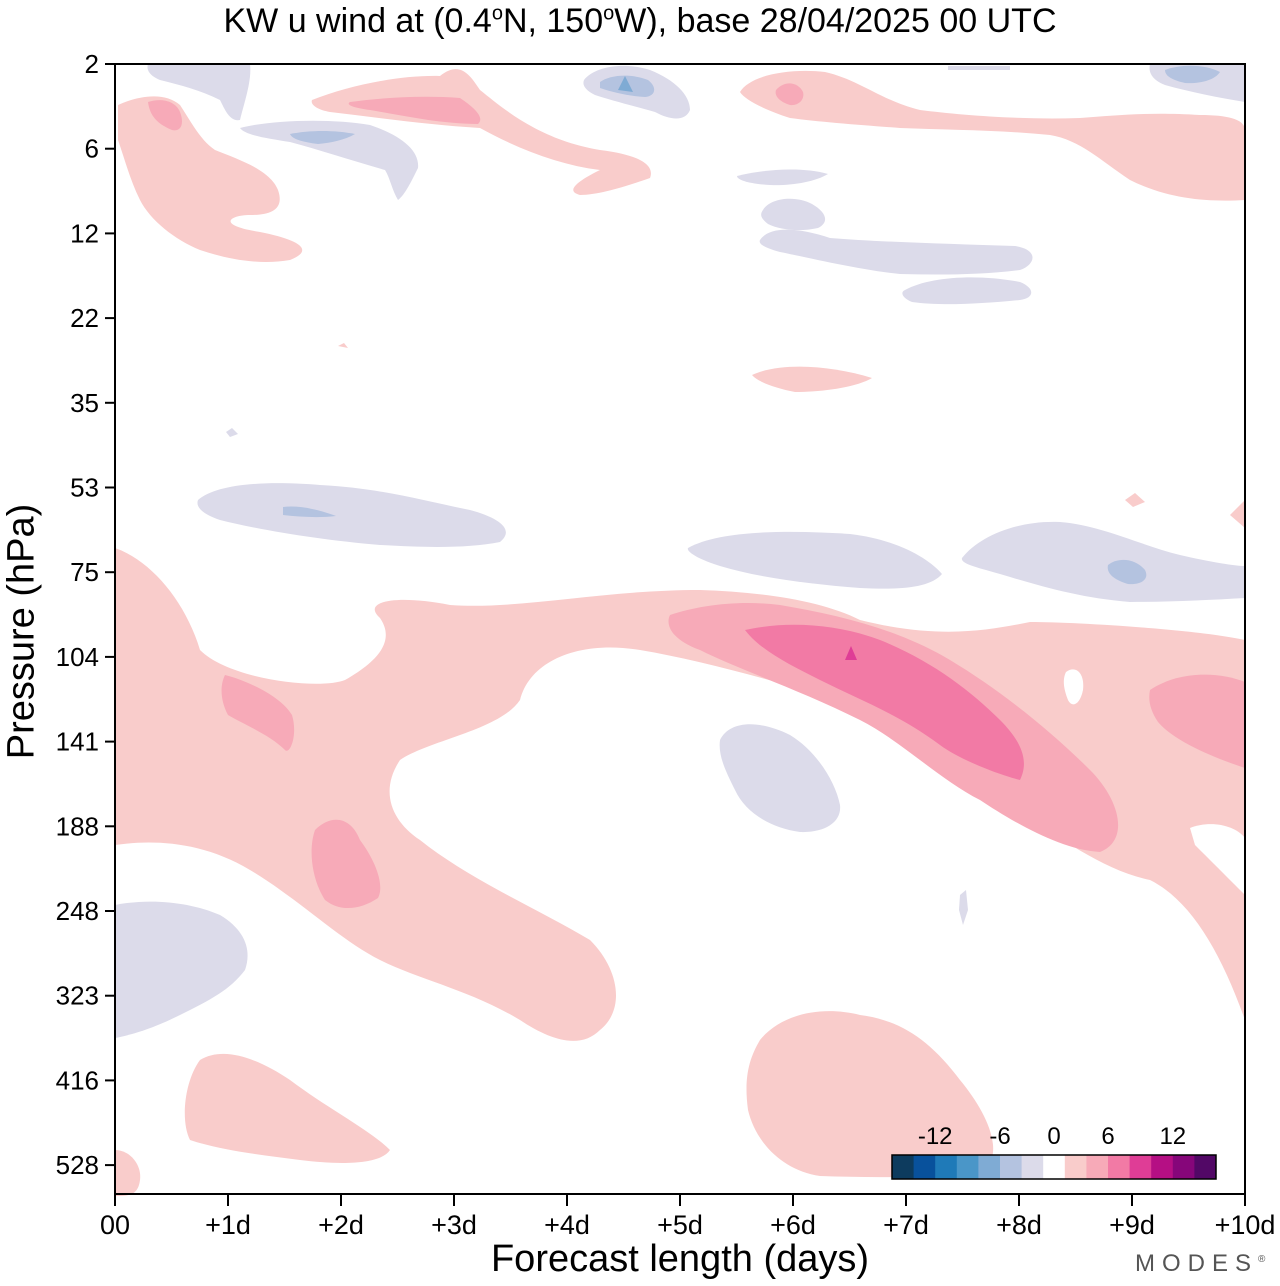 The width and height of the screenshot is (1280, 1286). I want to click on contour-negative-2-mid-right, so click(780, 778).